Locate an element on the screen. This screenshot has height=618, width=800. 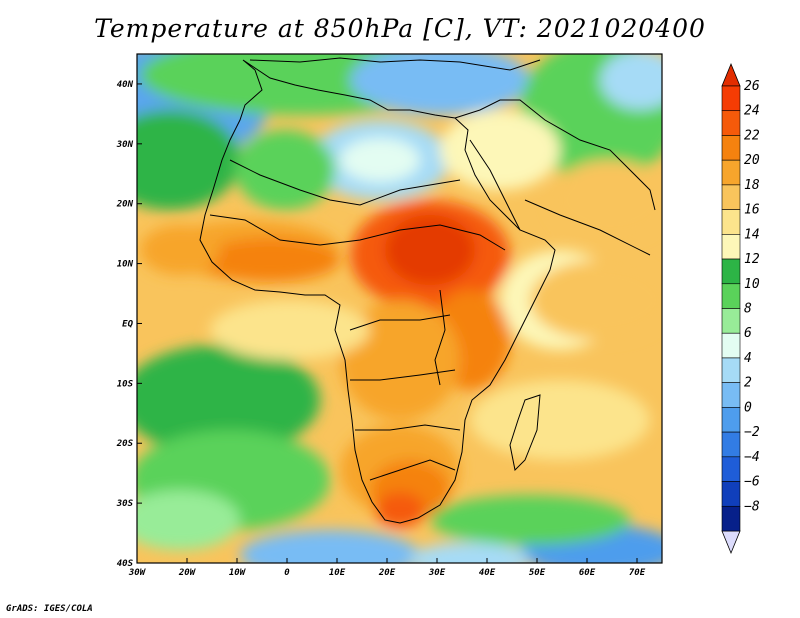
x-tick-label: 40E is located at coordinates (487, 573).